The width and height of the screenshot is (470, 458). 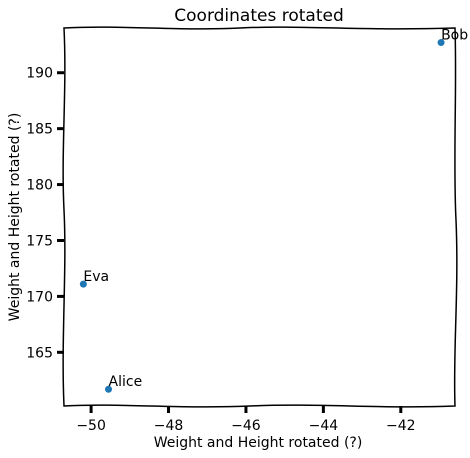 What do you see at coordinates (39, 186) in the screenshot?
I see `y-tick-label: 180` at bounding box center [39, 186].